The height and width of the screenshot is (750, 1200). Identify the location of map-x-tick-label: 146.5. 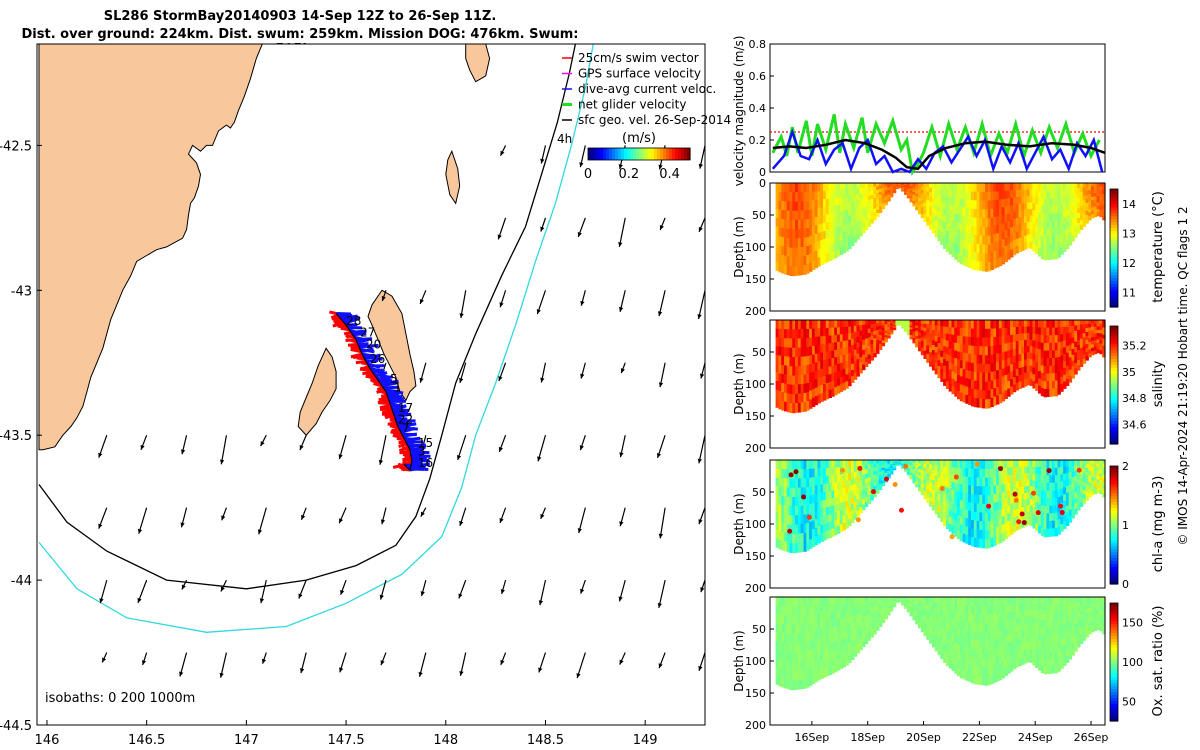
(146, 740).